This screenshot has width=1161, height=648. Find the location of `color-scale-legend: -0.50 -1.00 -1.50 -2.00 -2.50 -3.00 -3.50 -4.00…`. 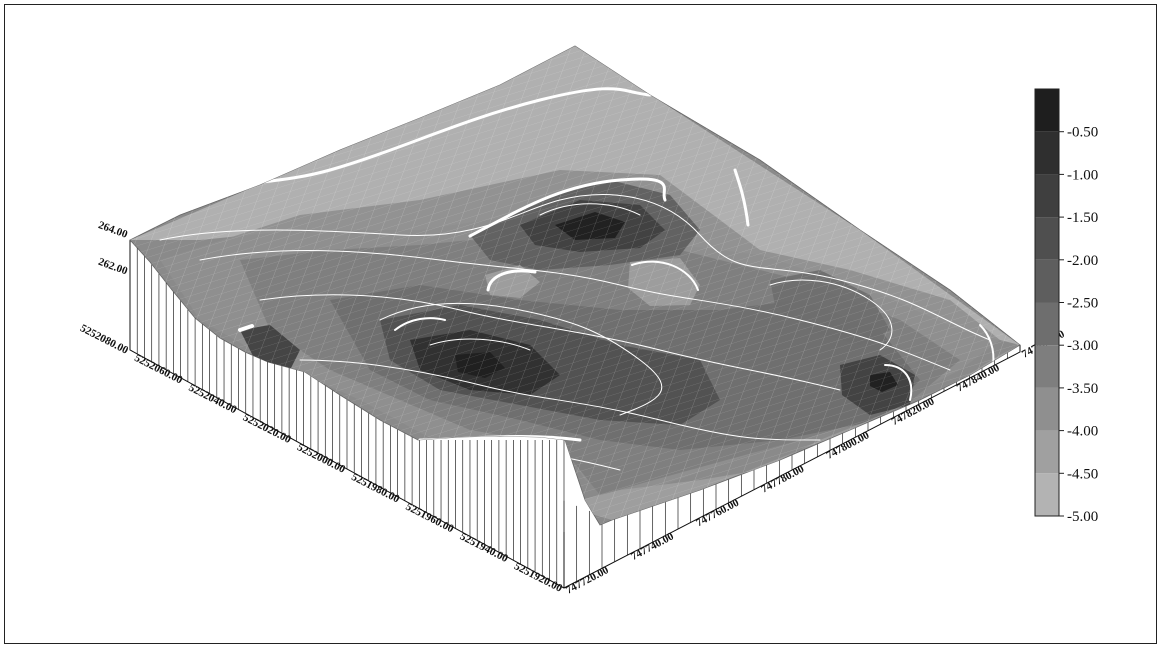

color-scale-legend: -0.50 -1.00 -1.50 -2.00 -2.50 -3.00 -3.50 -4.00… is located at coordinates (1066, 306).